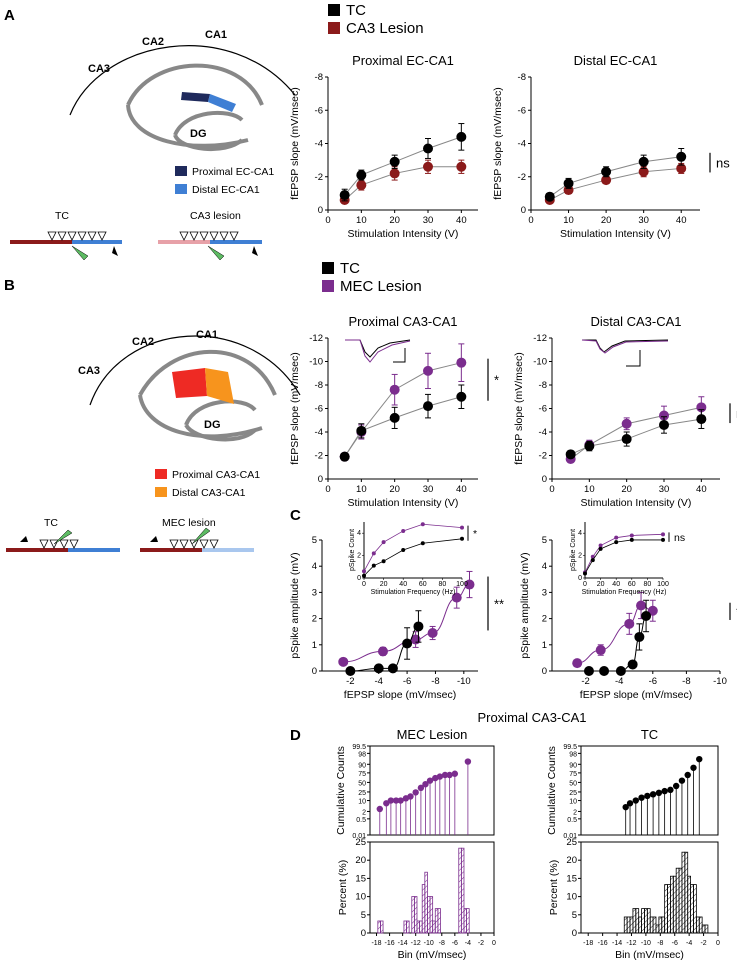 The width and height of the screenshot is (737, 964). Describe the element at coordinates (195, 370) in the screenshot. I see `outer-arc-b` at that location.